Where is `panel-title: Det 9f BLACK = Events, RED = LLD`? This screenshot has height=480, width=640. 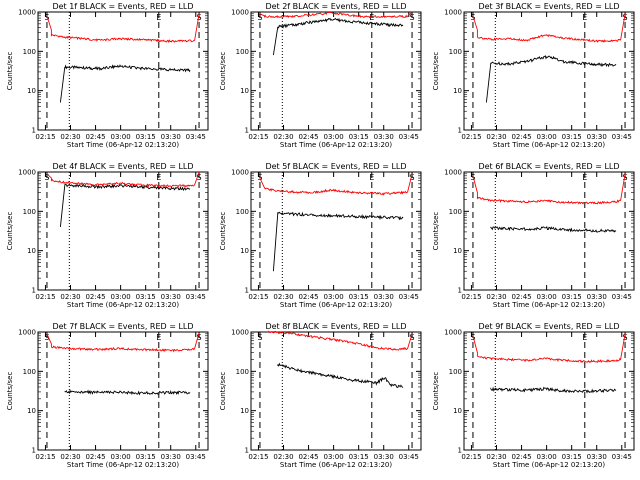
panel-title: Det 9f BLACK = Events, RED = LLD is located at coordinates (548, 326).